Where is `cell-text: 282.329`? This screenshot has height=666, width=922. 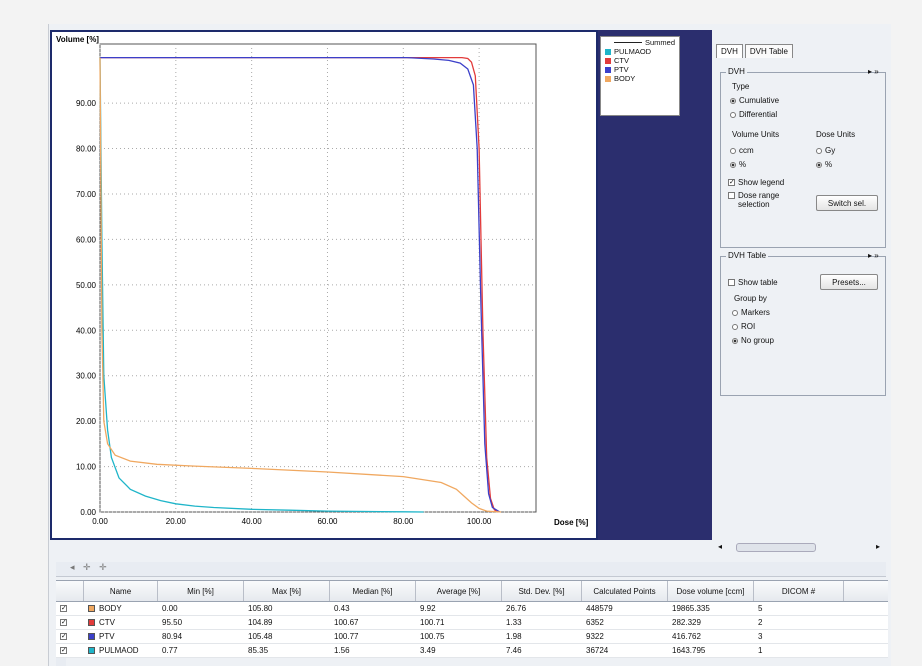
cell-text: 282.329 is located at coordinates (686, 622).